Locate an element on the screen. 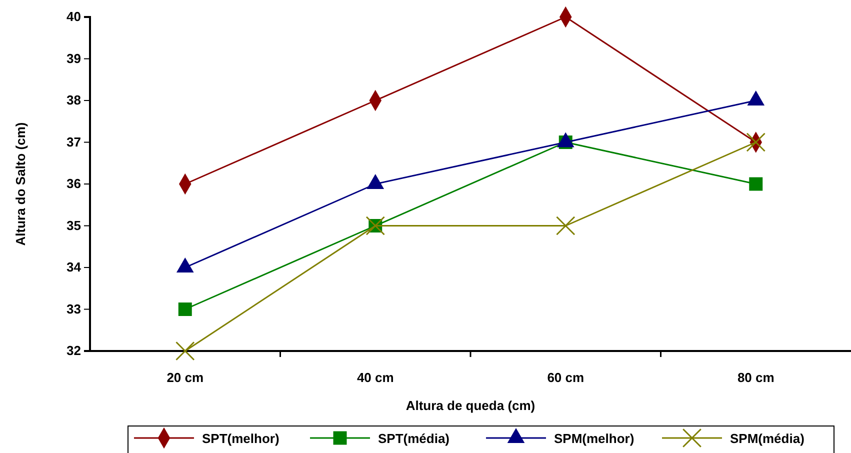 This screenshot has width=851, height=453. x-tick-label: 80 cm is located at coordinates (755, 378).